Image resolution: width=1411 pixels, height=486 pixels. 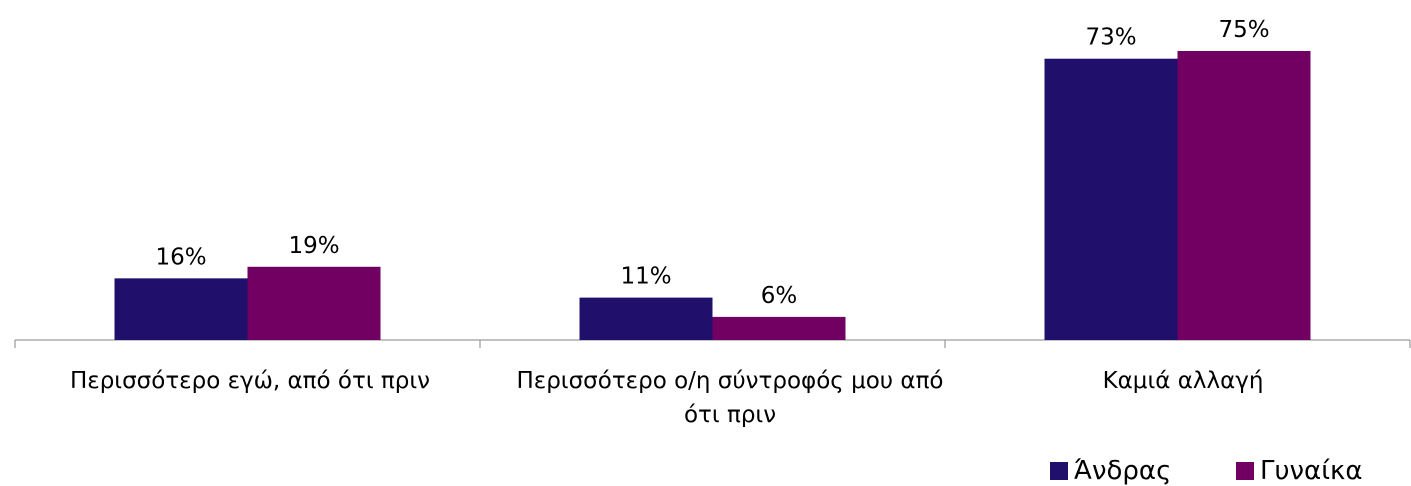 What do you see at coordinates (1123, 471) in the screenshot?
I see `legend-label-men: Άνδρας` at bounding box center [1123, 471].